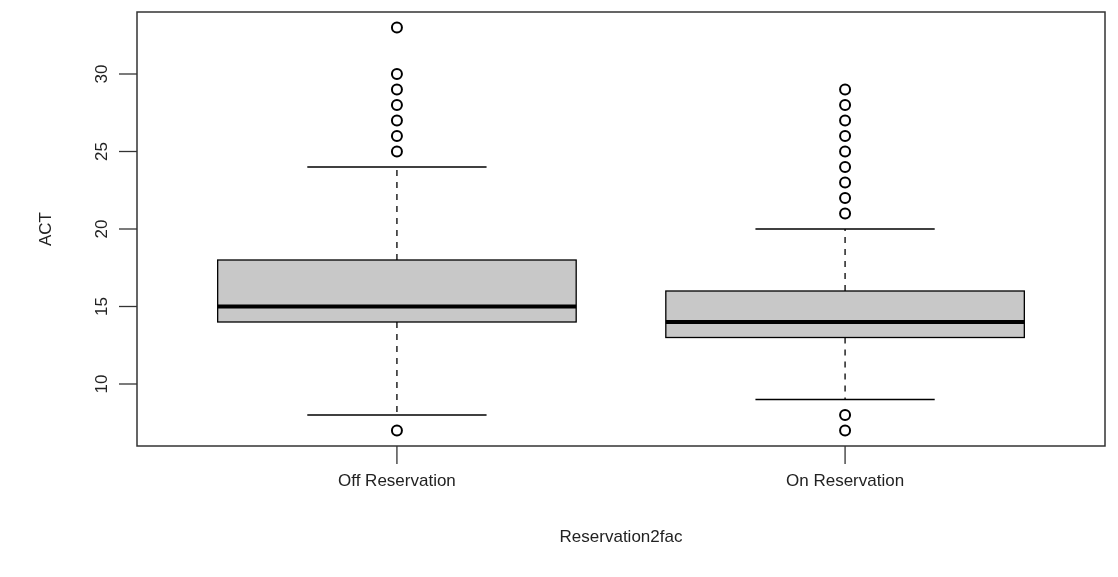  I want to click on y-axis-title: ACT, so click(45, 229).